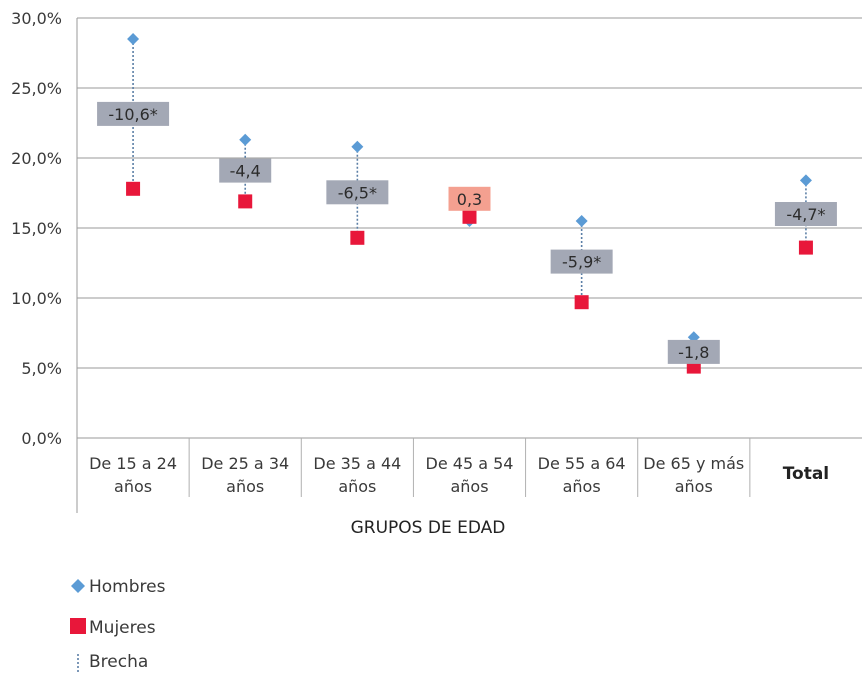 The image size is (862, 675). What do you see at coordinates (582, 463) in the screenshot?
I see `x-tick-label: De 55 a 64` at bounding box center [582, 463].